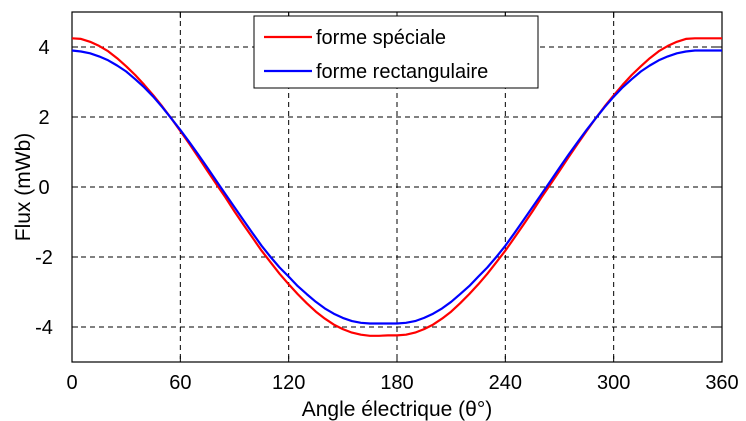 The width and height of the screenshot is (746, 421). I want to click on x-tick-label: 240, so click(505, 383).